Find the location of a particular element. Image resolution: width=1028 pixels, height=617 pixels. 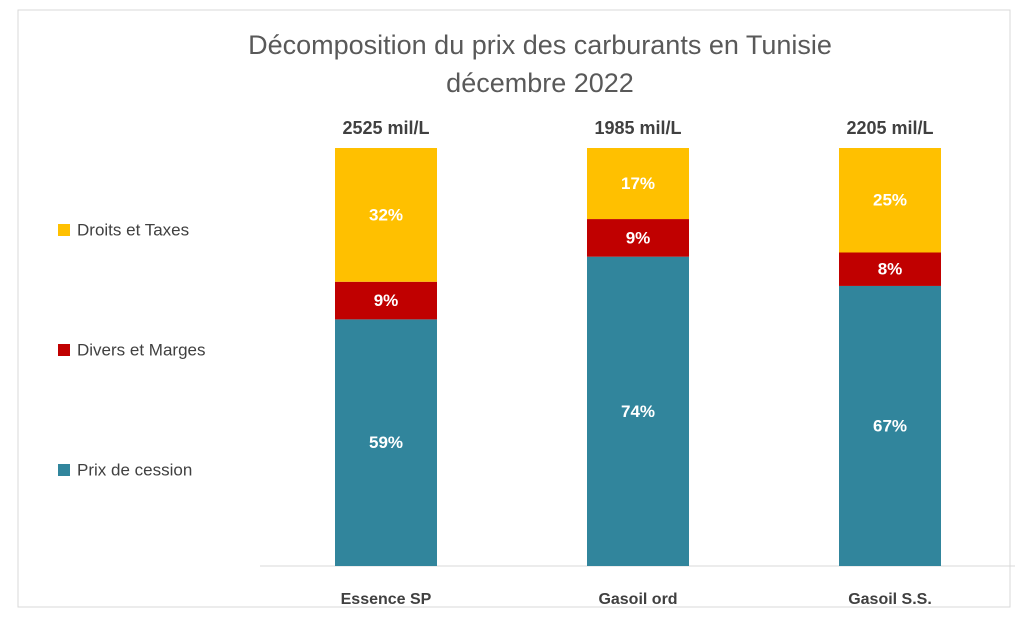

value-label: 17% is located at coordinates (638, 183).